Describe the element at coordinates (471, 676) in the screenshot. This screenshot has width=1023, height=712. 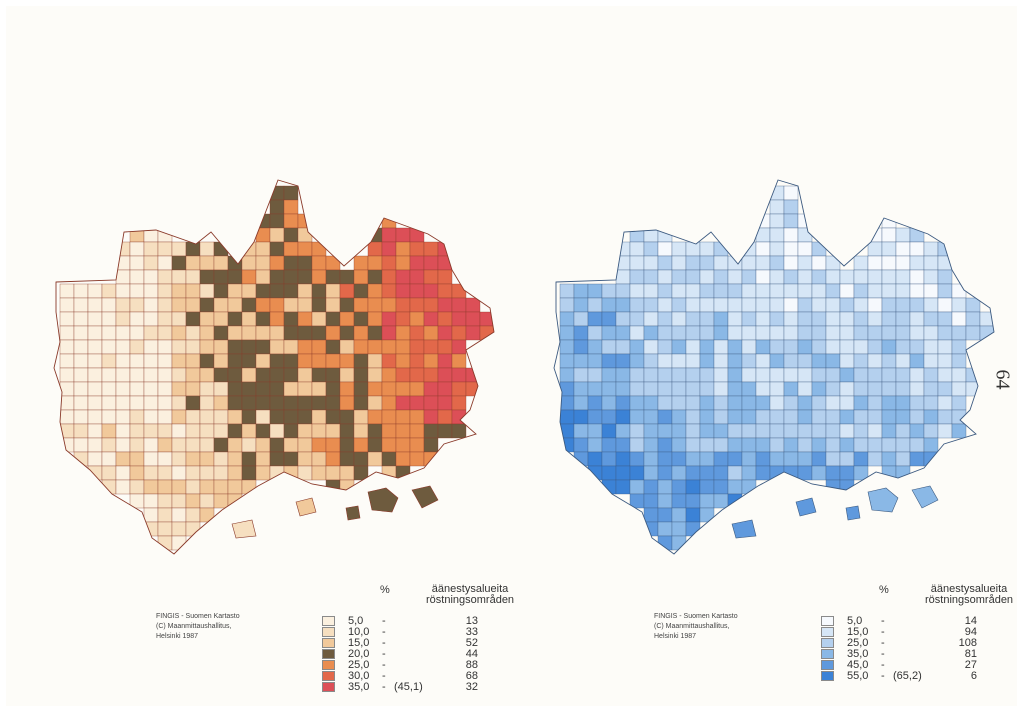
I see `legend-count: 68` at that location.